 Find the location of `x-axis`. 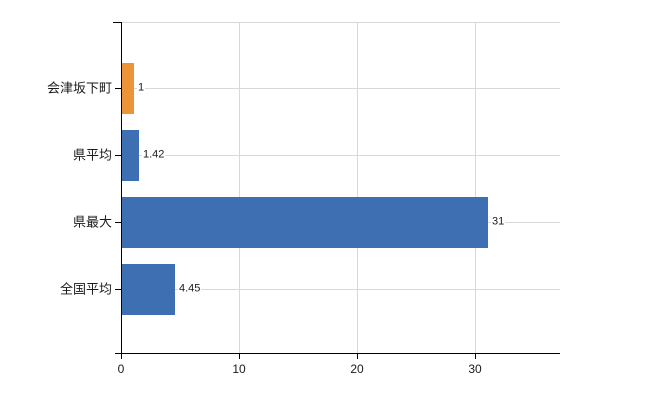

x-axis is located at coordinates (337, 353).